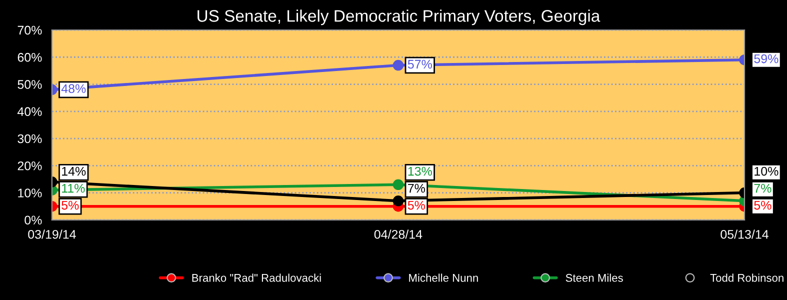  What do you see at coordinates (399, 18) in the screenshot?
I see `chart-title: US Senate, Likely Democratic Primary Voters, Georgia` at bounding box center [399, 18].